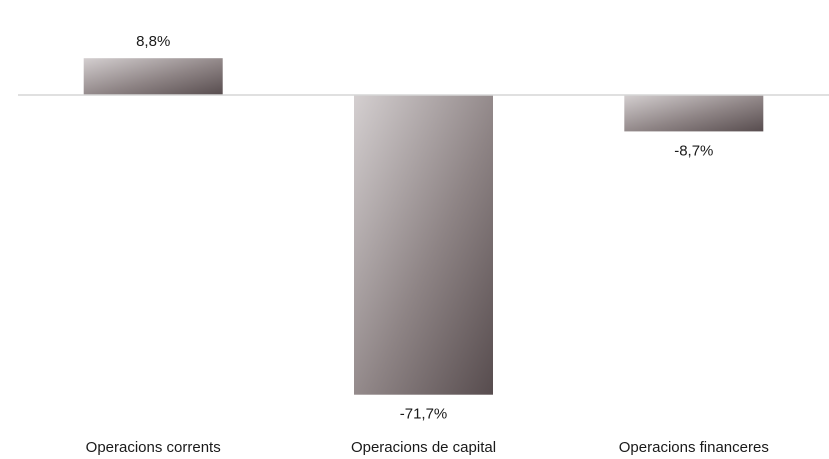 The height and width of the screenshot is (459, 829). What do you see at coordinates (153, 41) in the screenshot?
I see `data-label-1: 8,8%` at bounding box center [153, 41].